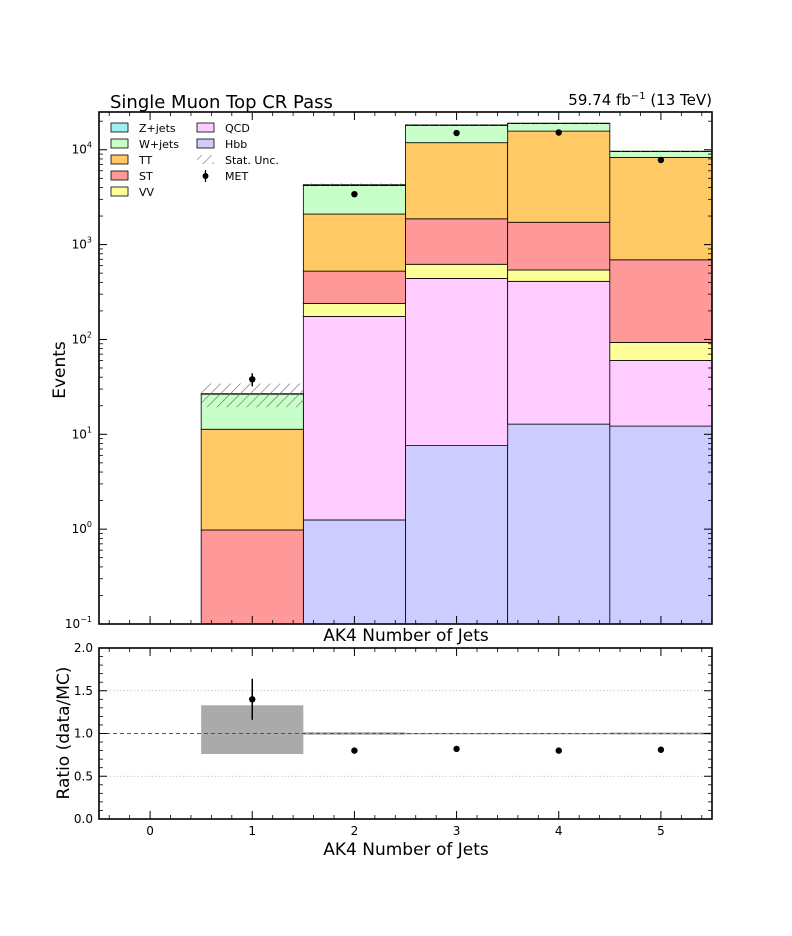 The width and height of the screenshot is (792, 936). What do you see at coordinates (355, 831) in the screenshot?
I see `ratio-x-tick-label: 2` at bounding box center [355, 831].